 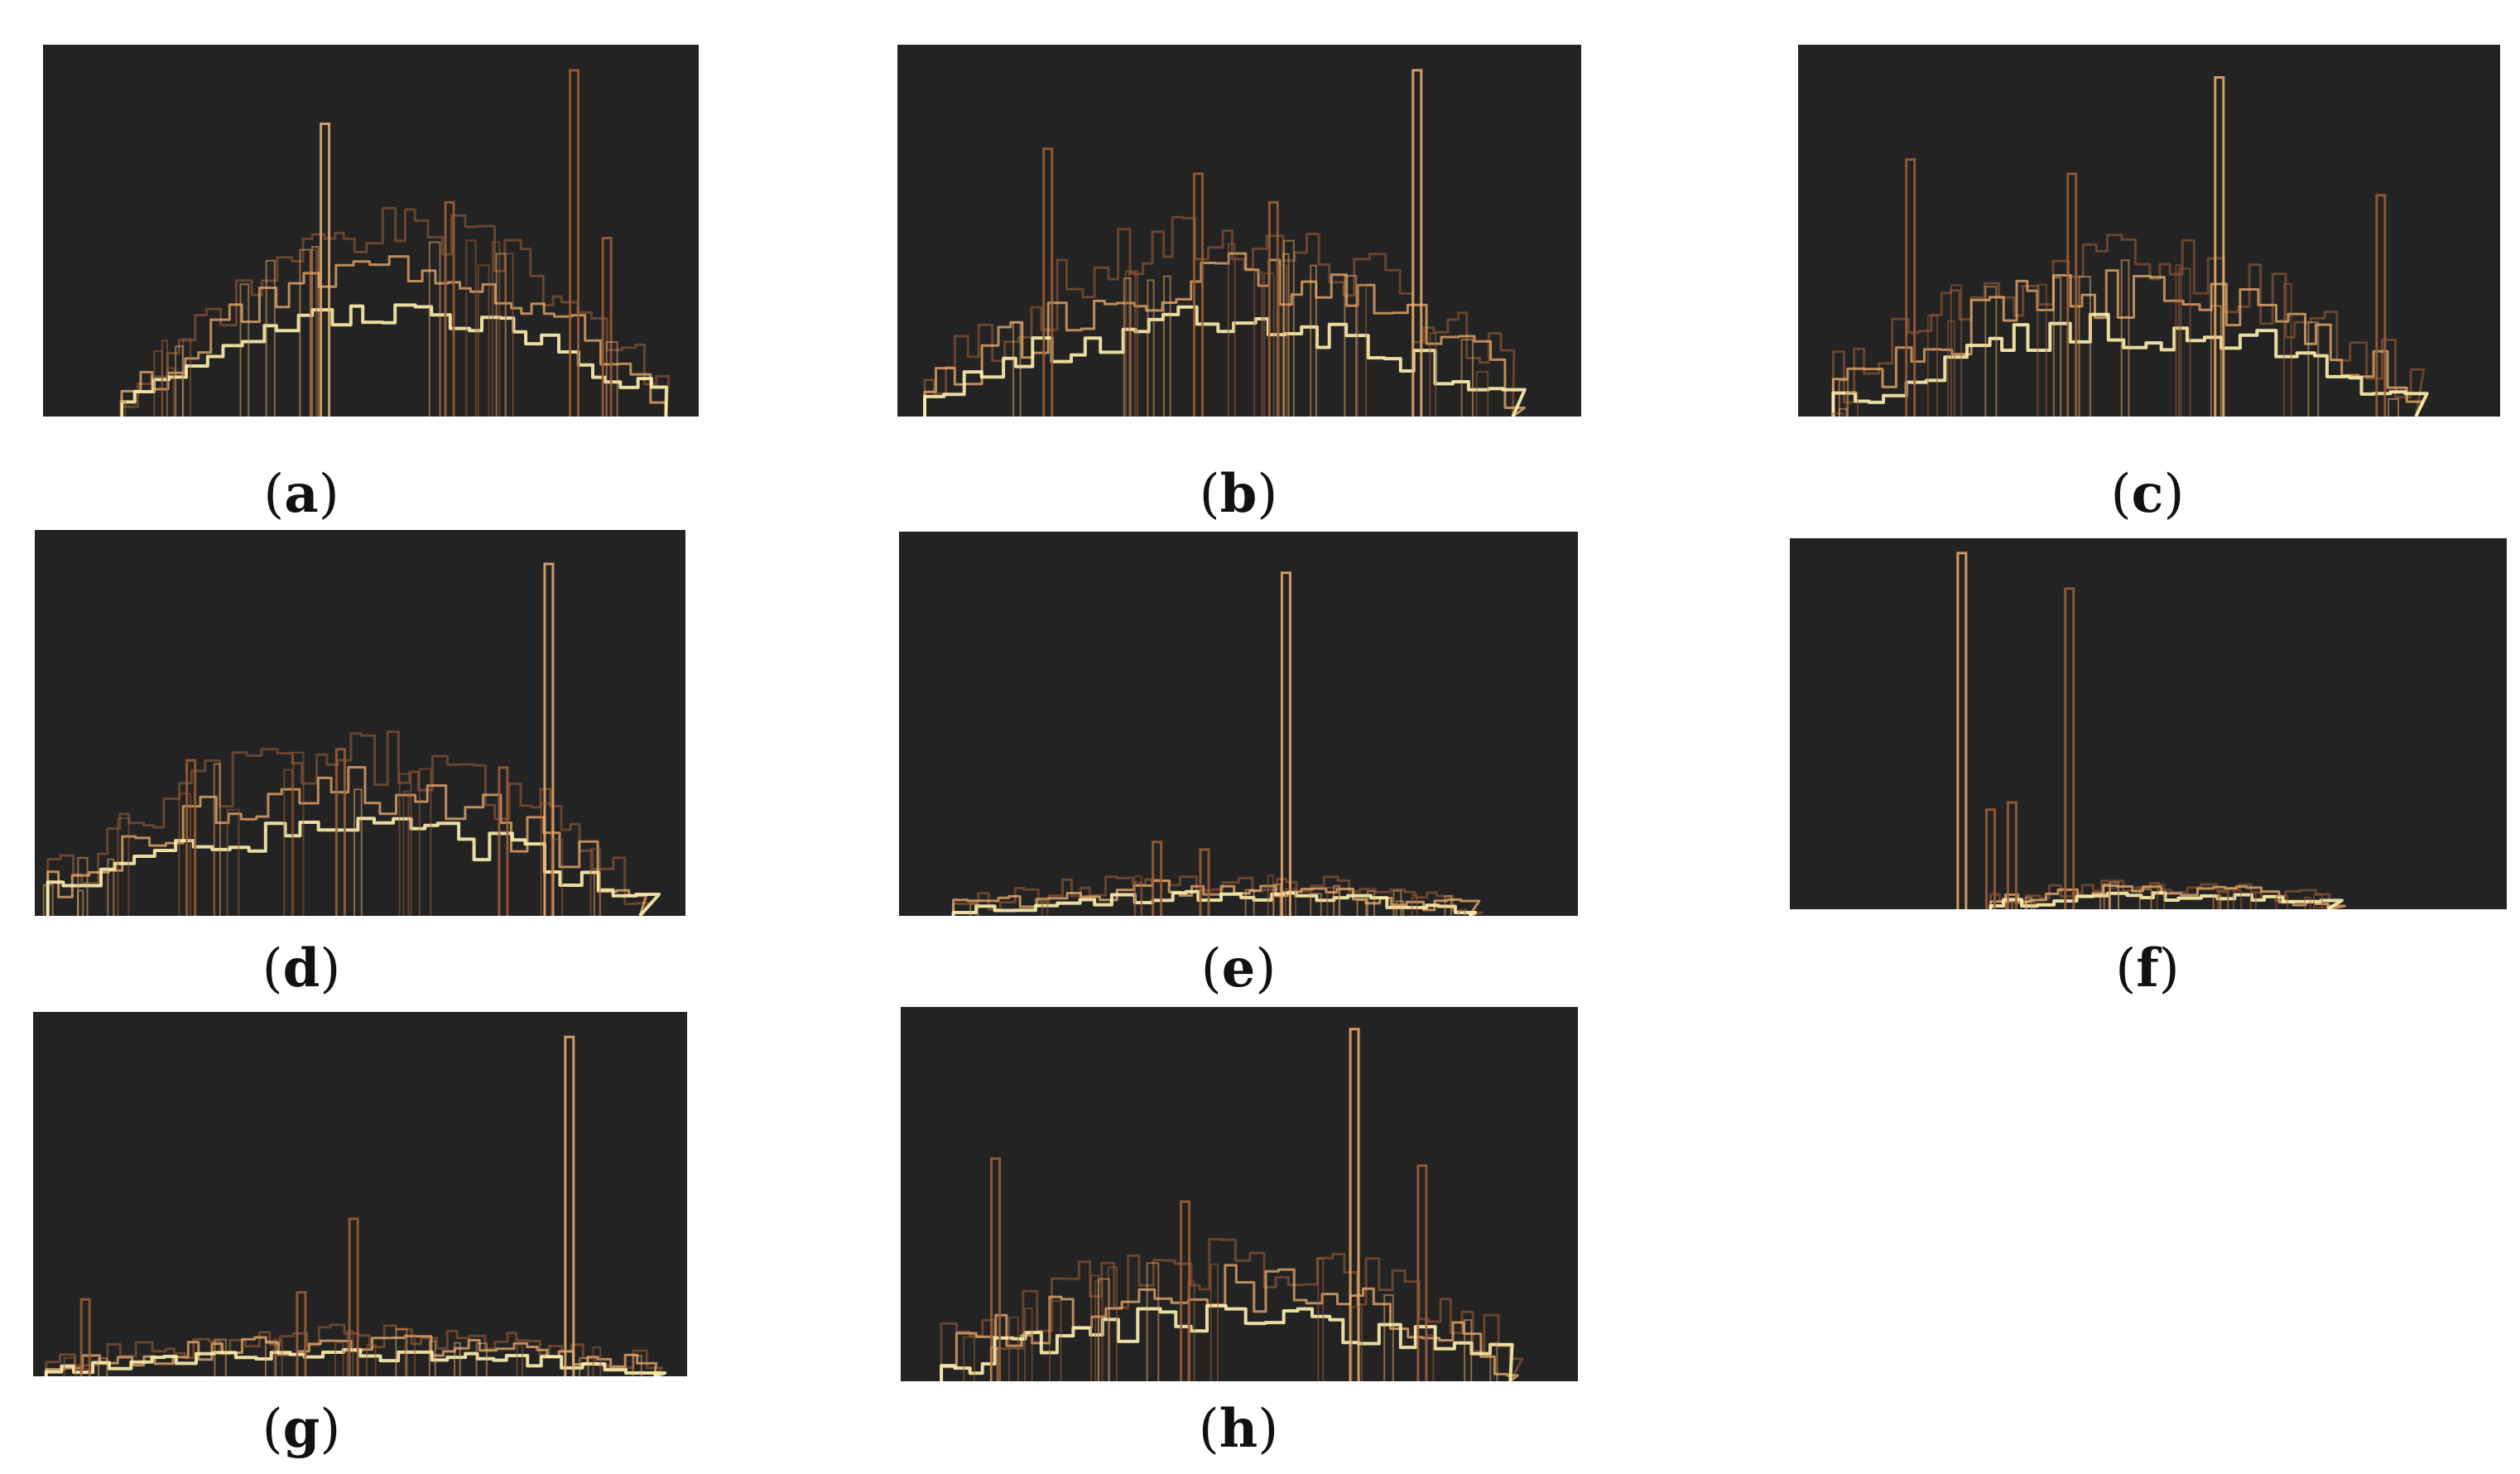 I want to click on panel-a-image, so click(x=371, y=231).